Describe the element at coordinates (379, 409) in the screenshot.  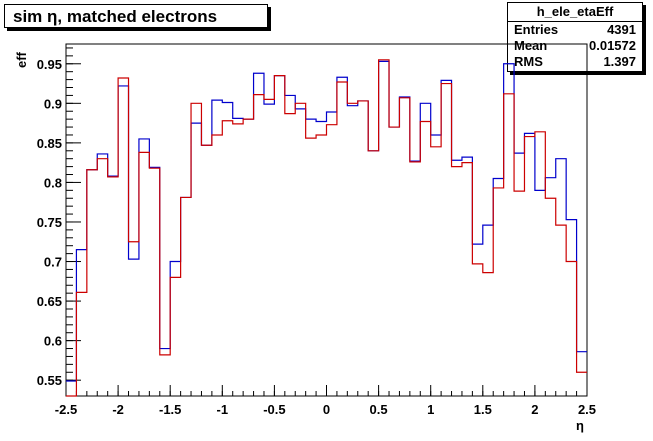
I see `x-tick-label: 0.5` at that location.